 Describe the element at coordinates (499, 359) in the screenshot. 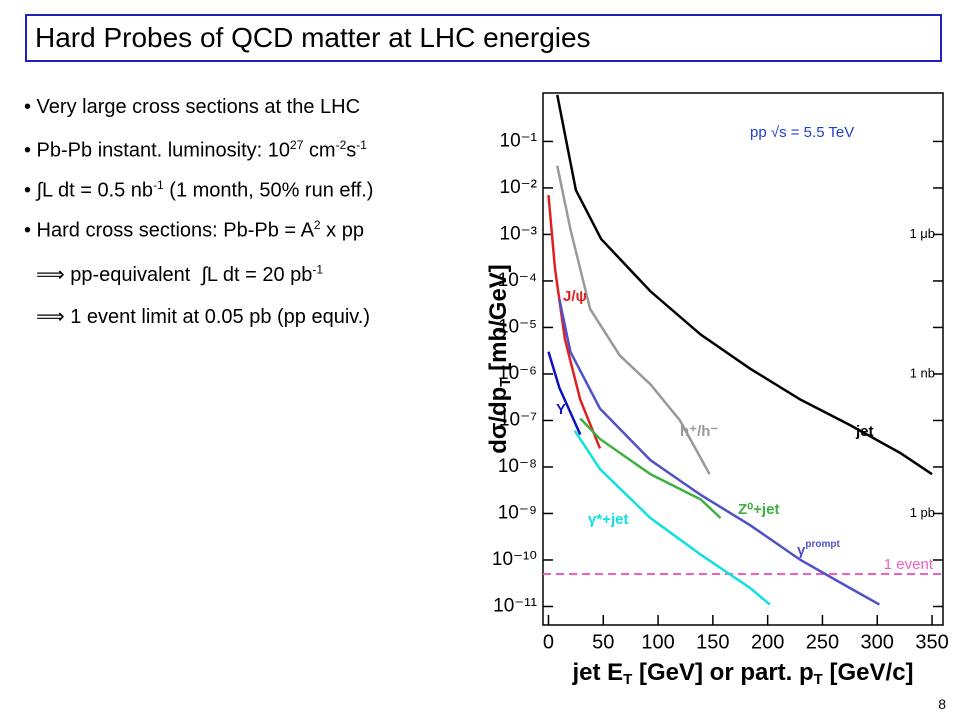

I see `y-axis-label: dσ/dpT [mb/GeV]` at that location.